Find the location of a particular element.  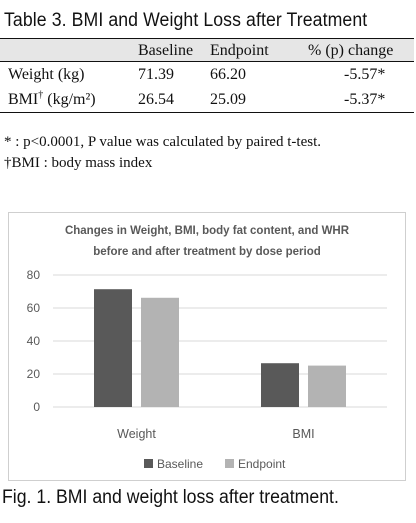

table-bottom-rule is located at coordinates (207, 112).